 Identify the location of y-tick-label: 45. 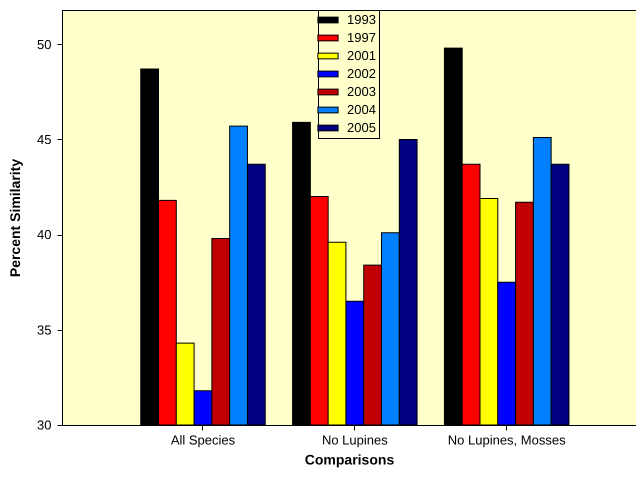
(44, 139).